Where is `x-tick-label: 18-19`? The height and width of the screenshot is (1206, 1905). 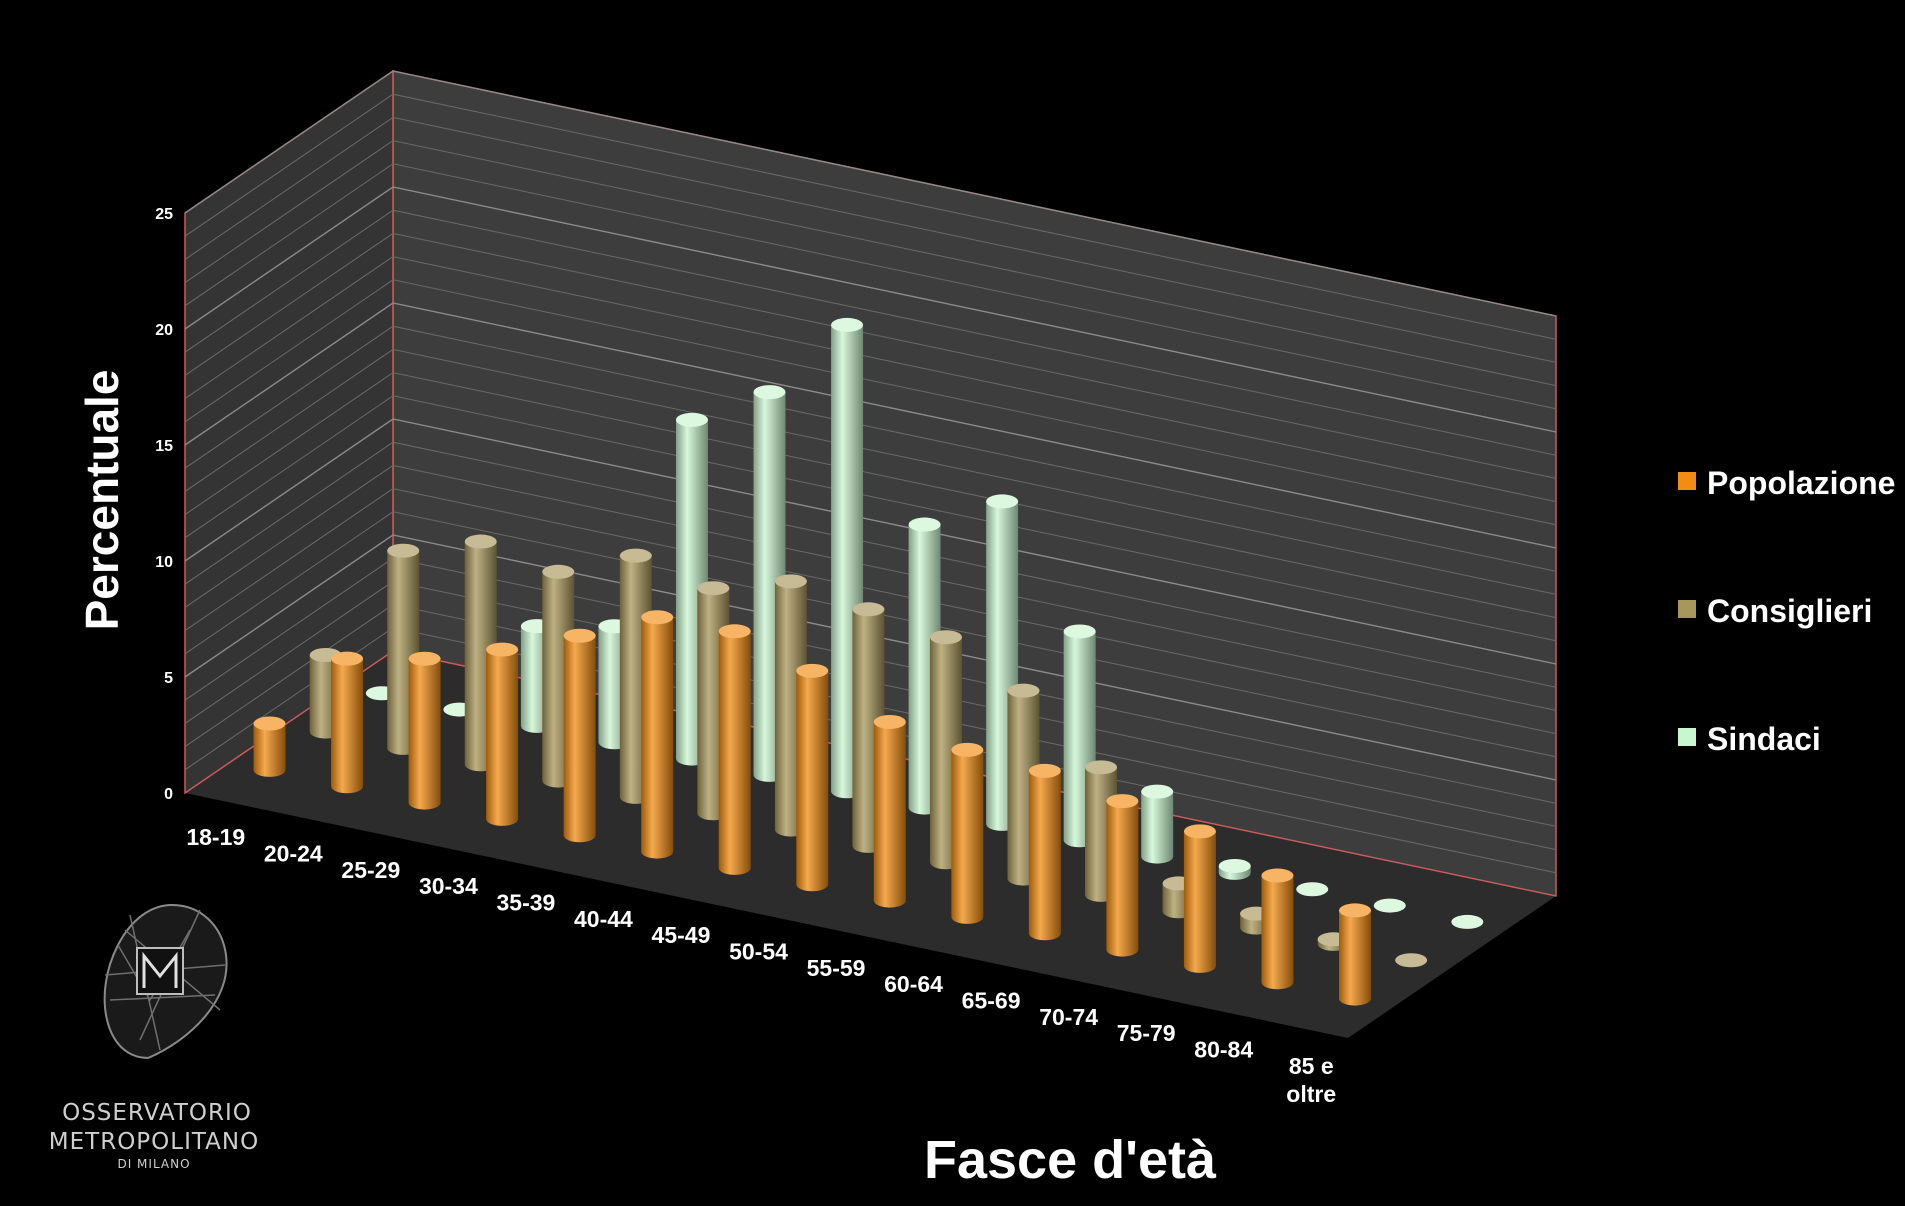
x-tick-label: 18-19 is located at coordinates (215, 837).